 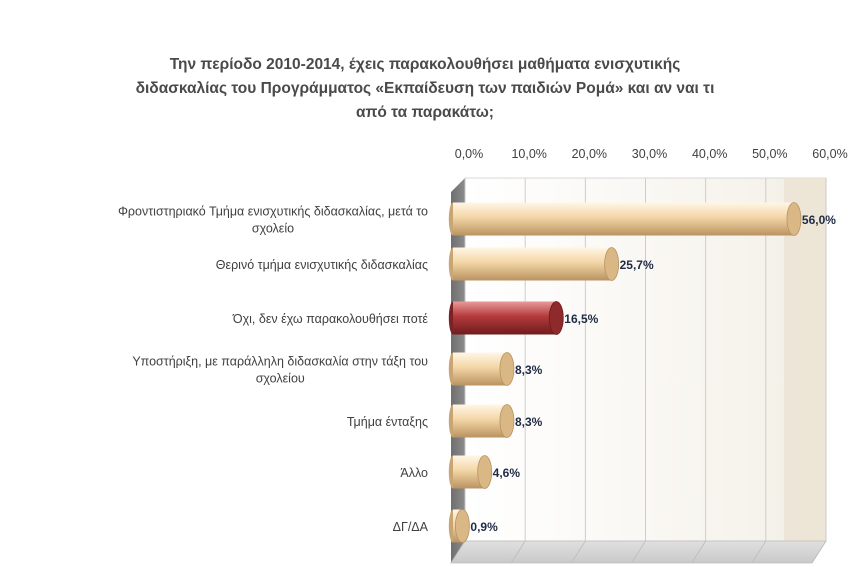 What do you see at coordinates (649, 154) in the screenshot?
I see `x-tick-label-3: 30,0%` at bounding box center [649, 154].